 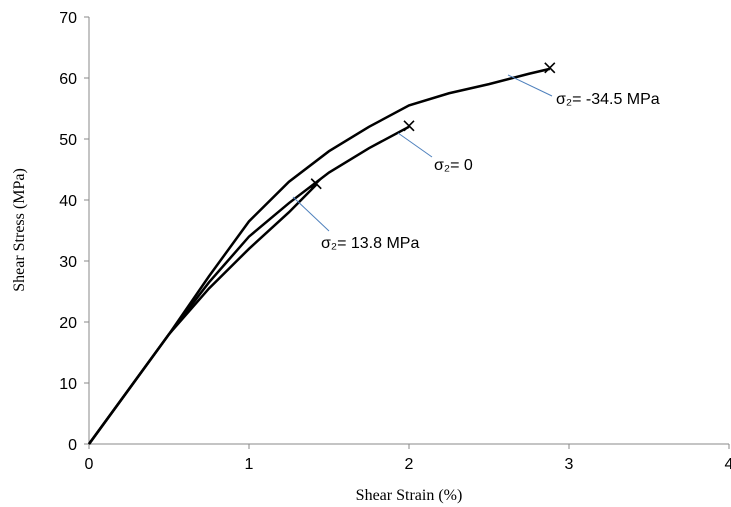 What do you see at coordinates (409, 464) in the screenshot?
I see `x-tick-label: 2` at bounding box center [409, 464].